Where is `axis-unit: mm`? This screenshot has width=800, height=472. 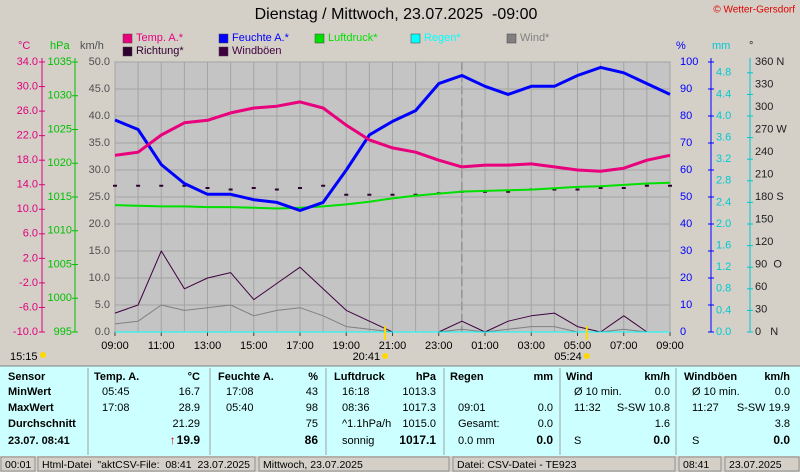
axis-unit: mm is located at coordinates (721, 46).